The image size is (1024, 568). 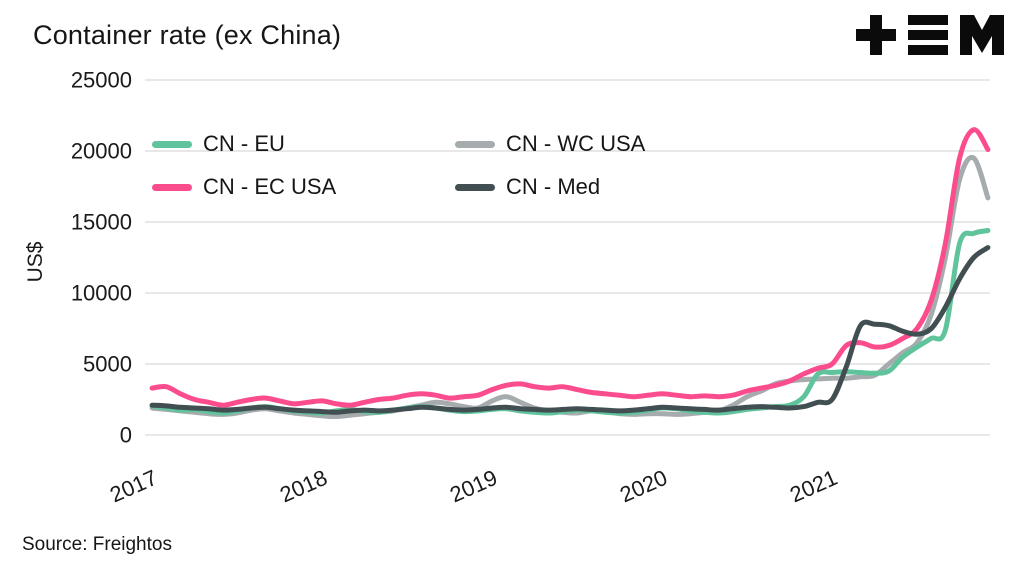 I want to click on y-tick-label-25000: 25000, so click(x=101, y=80).